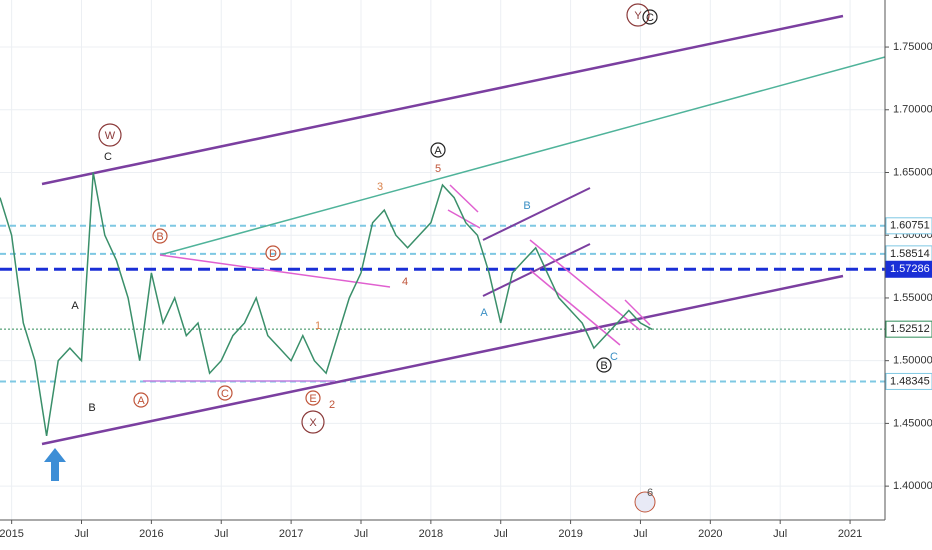  What do you see at coordinates (912, 172) in the screenshot?
I see `y-tick-label: 1.65000` at bounding box center [912, 172].